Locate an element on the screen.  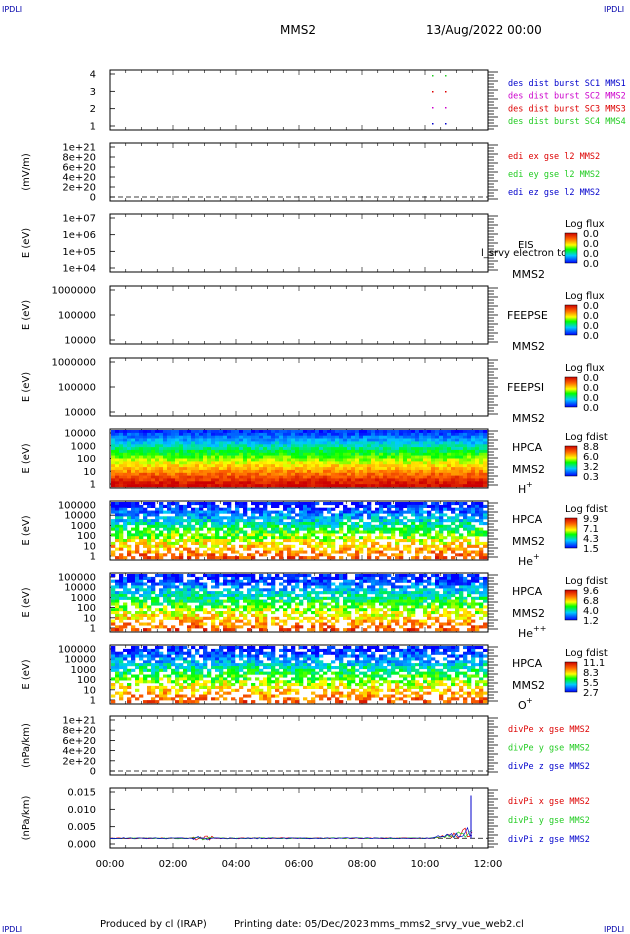
instrument-label: HPCA is located at coordinates (527, 447).